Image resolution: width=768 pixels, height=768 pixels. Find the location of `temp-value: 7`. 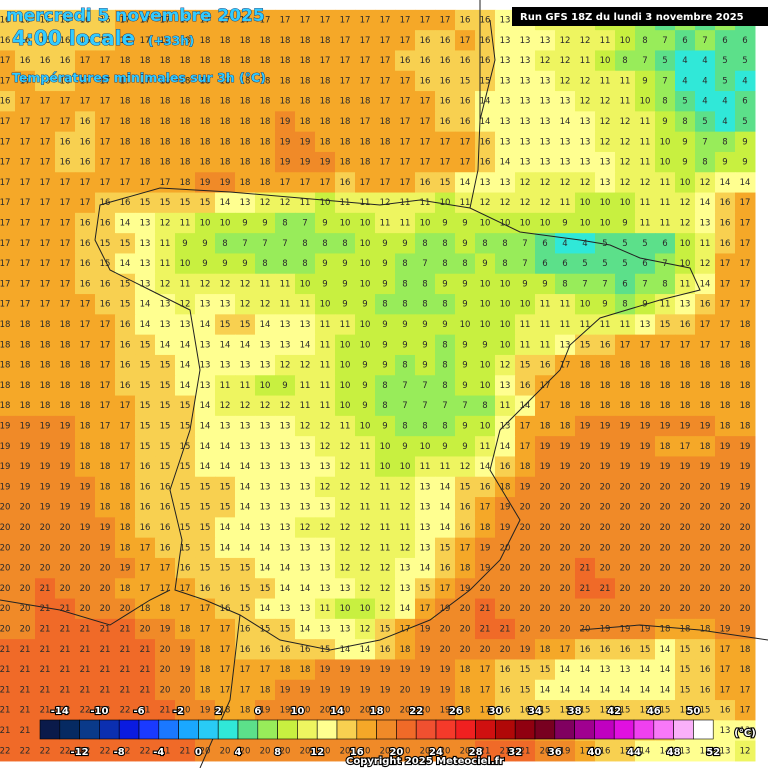

temp-value: 7 is located at coordinates (424, 406).